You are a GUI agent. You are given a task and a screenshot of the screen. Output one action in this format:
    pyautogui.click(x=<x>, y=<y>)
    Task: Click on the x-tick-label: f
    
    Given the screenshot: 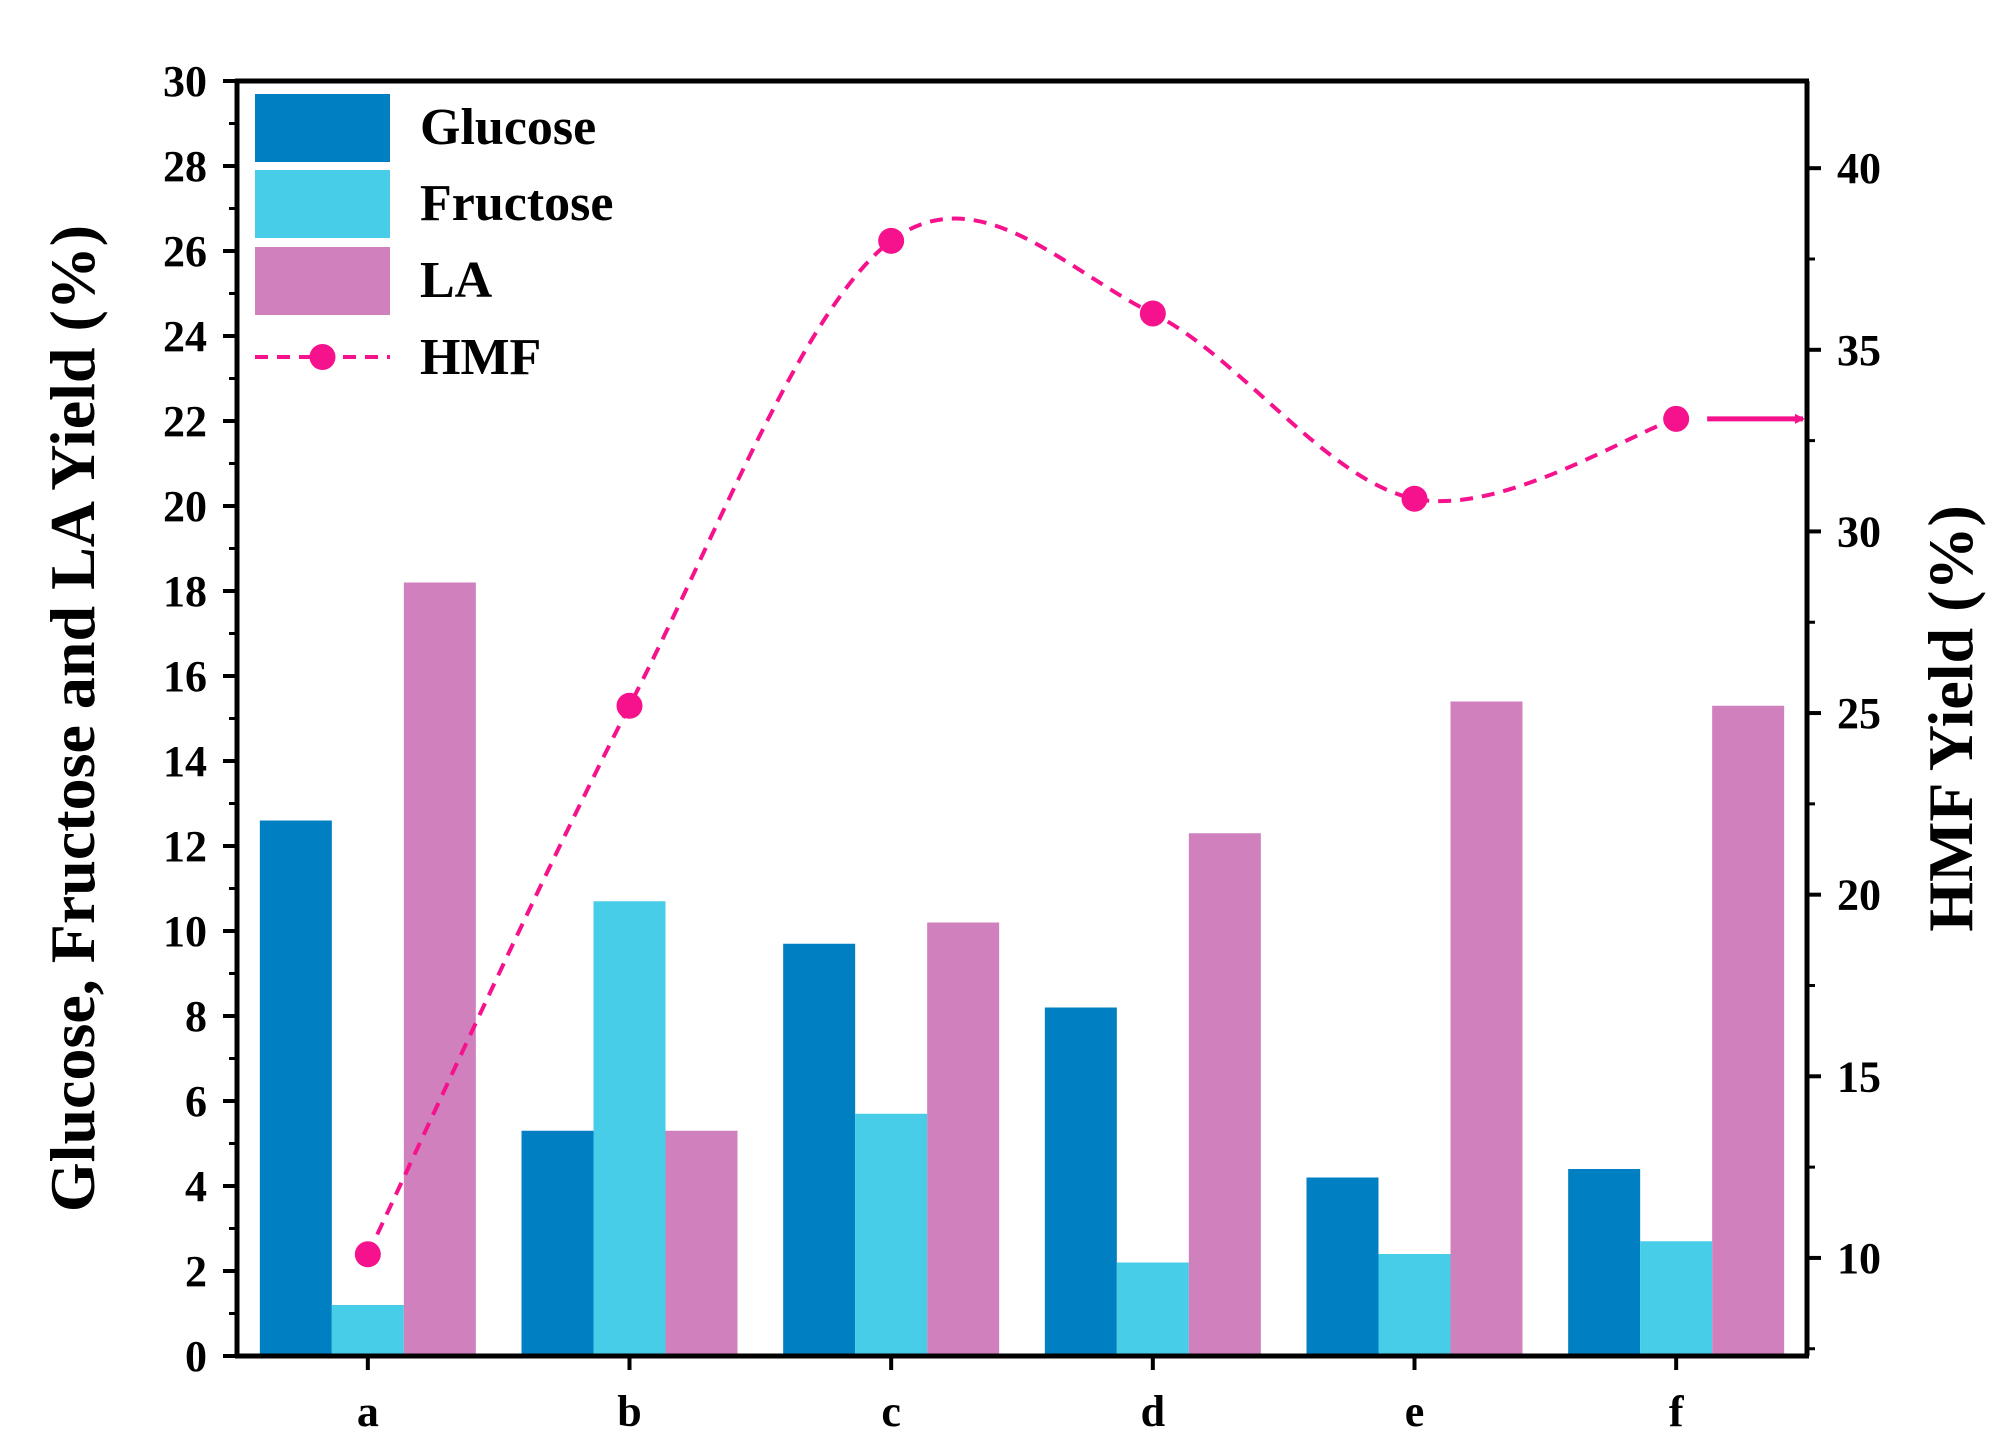 What is the action you would take?
    pyautogui.click(x=1677, y=1411)
    